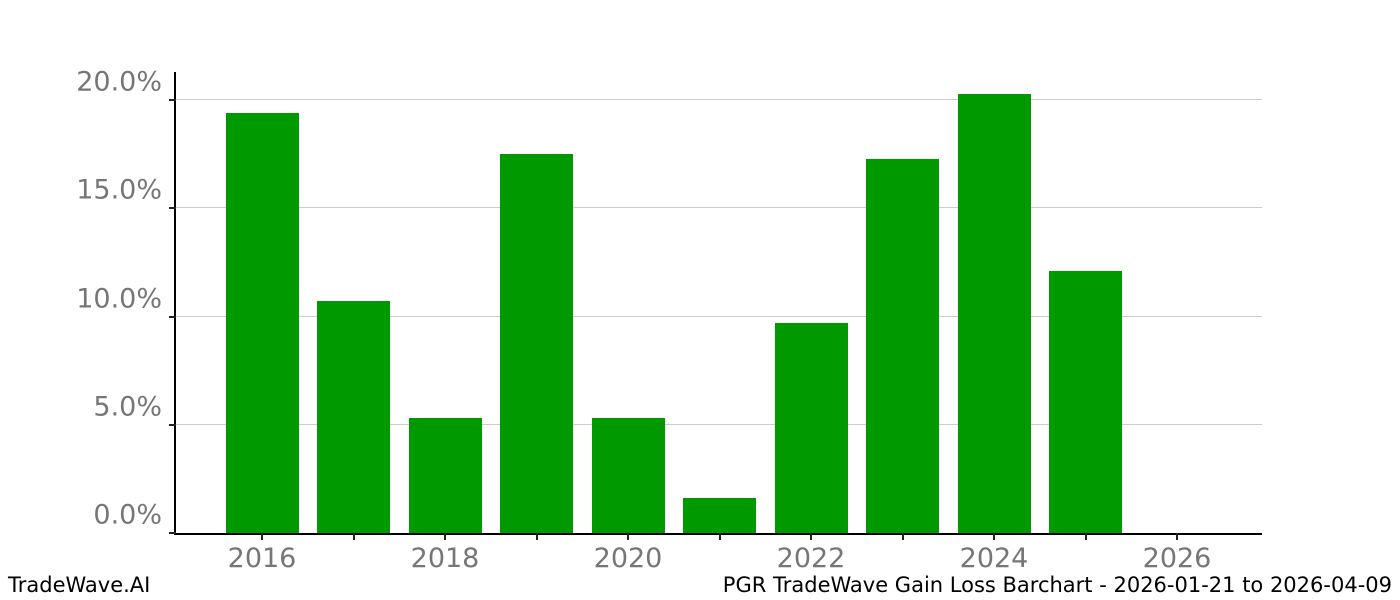 Image resolution: width=1400 pixels, height=600 pixels. What do you see at coordinates (628, 475) in the screenshot?
I see `bar-2020` at bounding box center [628, 475].